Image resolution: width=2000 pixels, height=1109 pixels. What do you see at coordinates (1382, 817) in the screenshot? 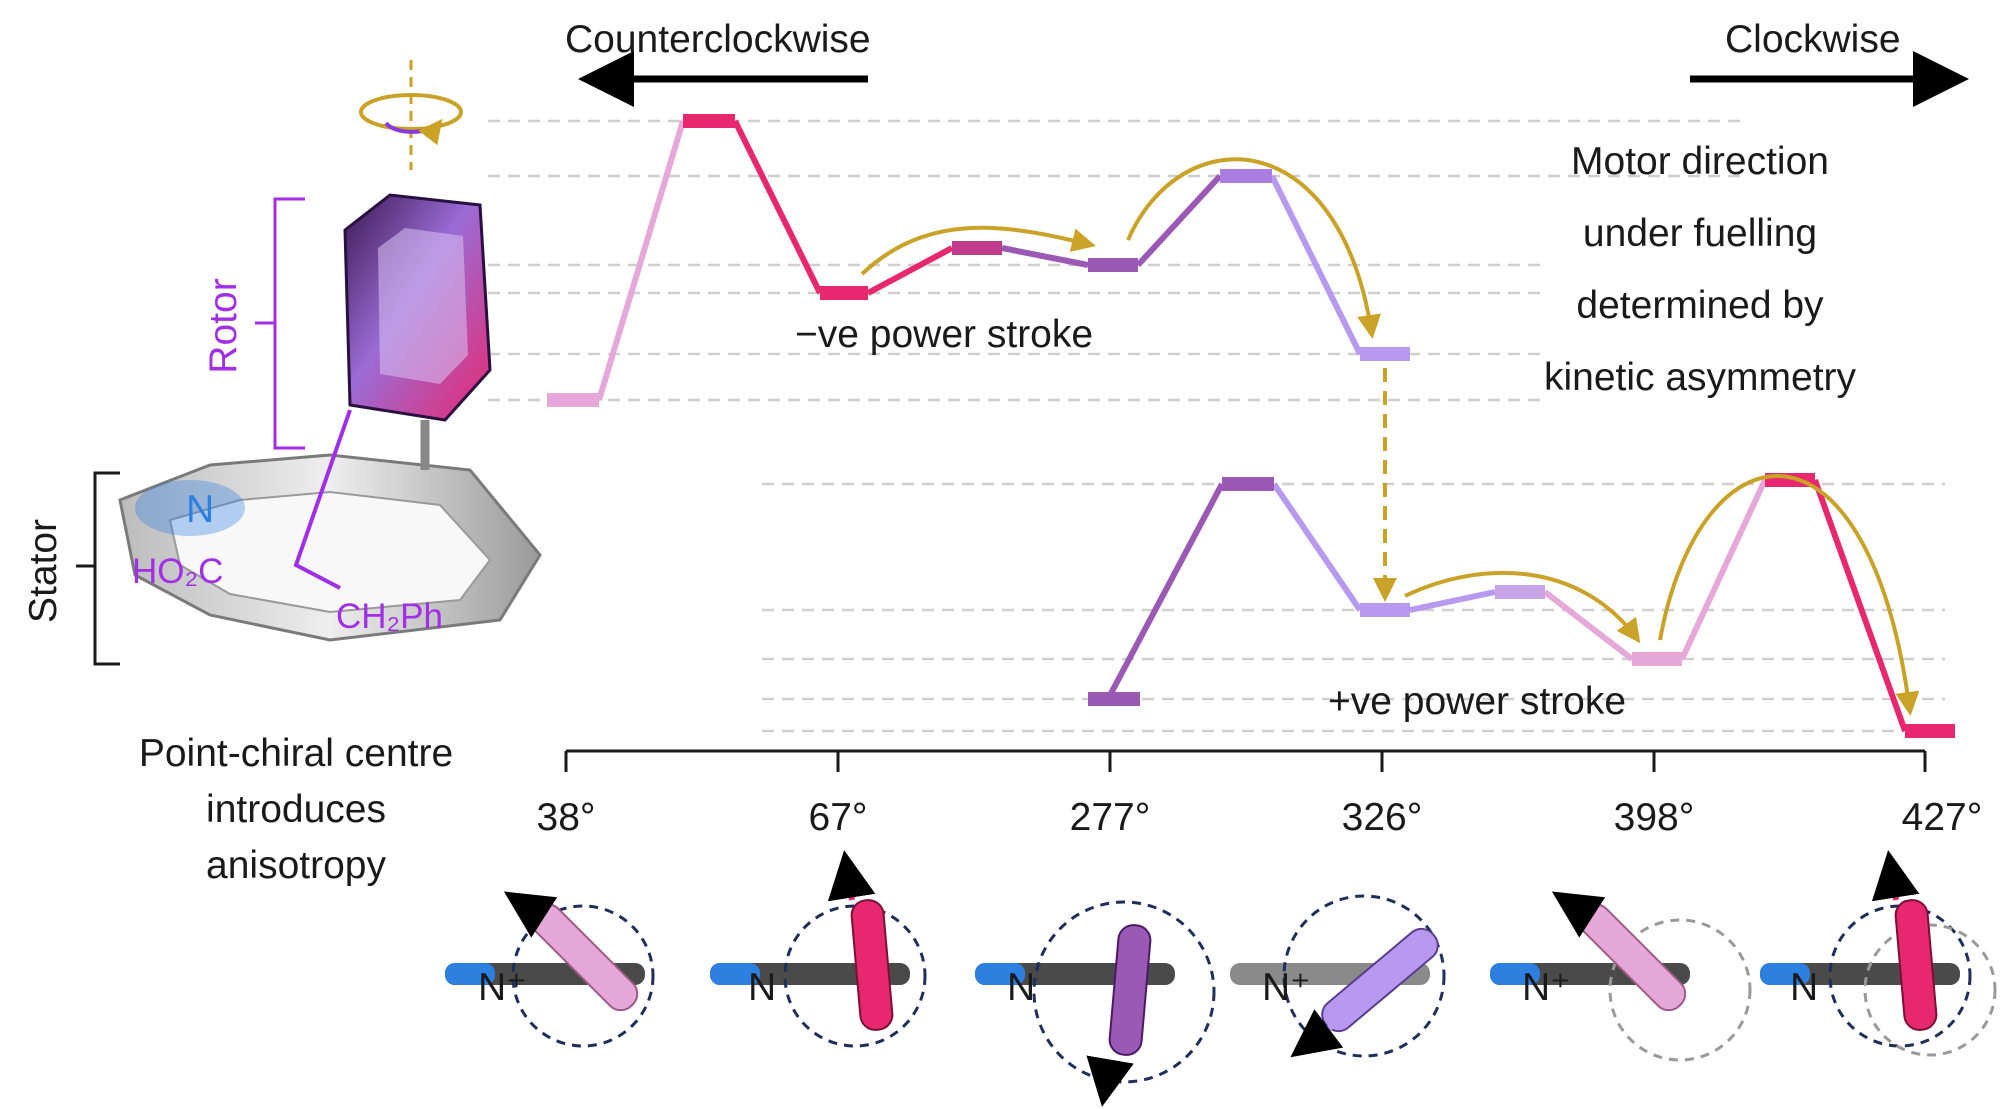
I see `angle-tick-326: 326°` at bounding box center [1382, 817].